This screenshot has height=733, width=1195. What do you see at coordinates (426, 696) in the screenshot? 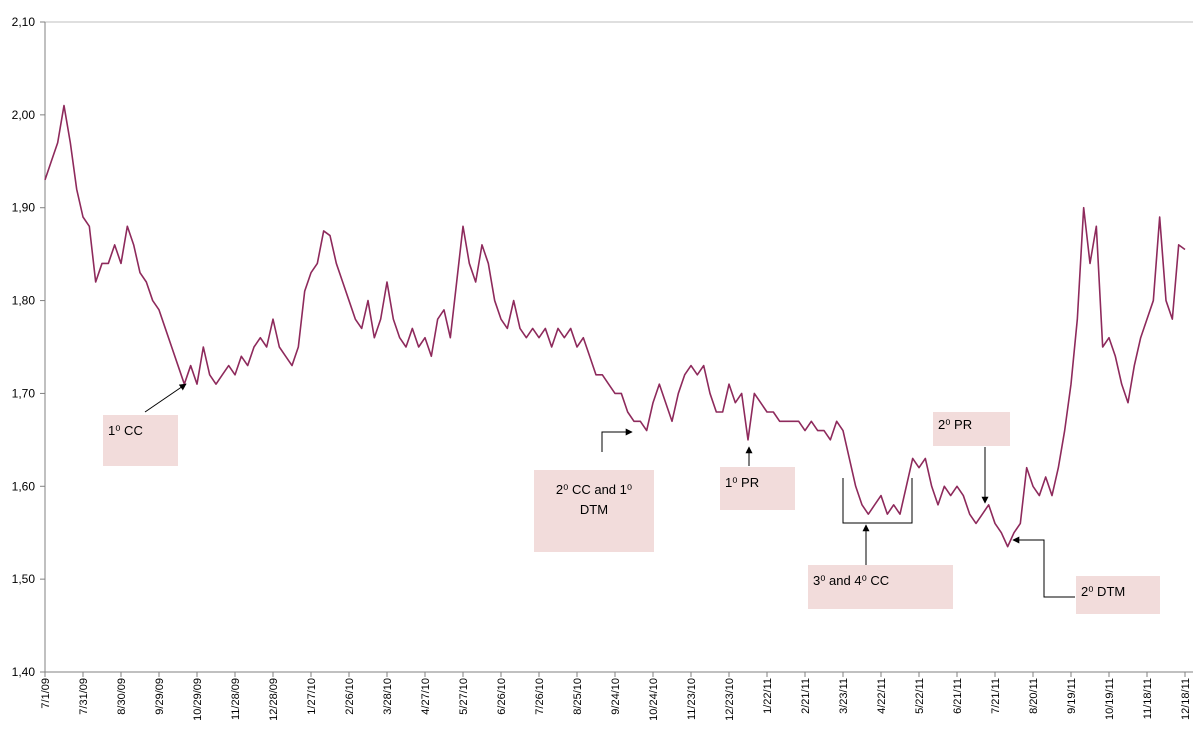
I see `x-tick-label: 4/27/10` at bounding box center [426, 696].